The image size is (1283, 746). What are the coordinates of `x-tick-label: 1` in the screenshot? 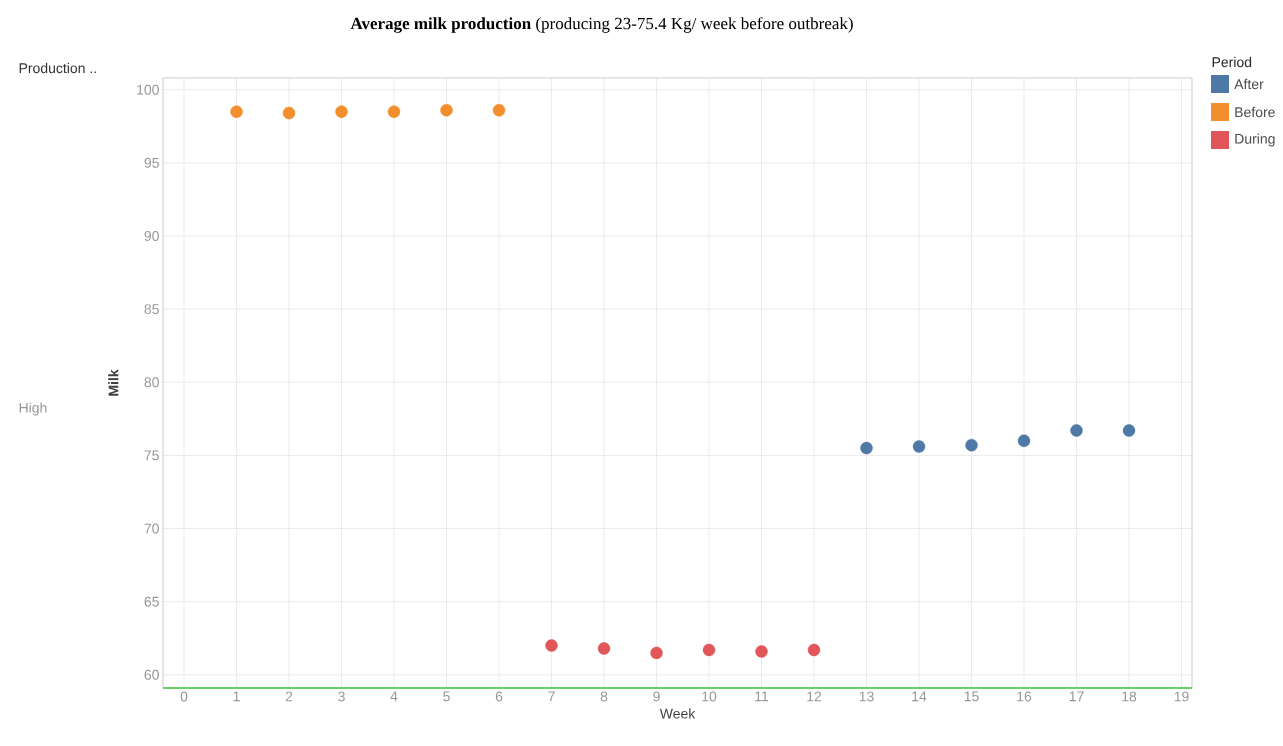 It's located at (236, 696).